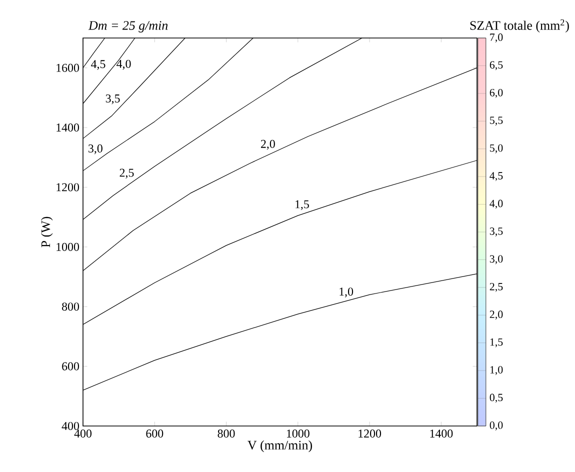 The image size is (575, 472). Describe the element at coordinates (496, 287) in the screenshot. I see `color-bar-label: 2,5` at that location.